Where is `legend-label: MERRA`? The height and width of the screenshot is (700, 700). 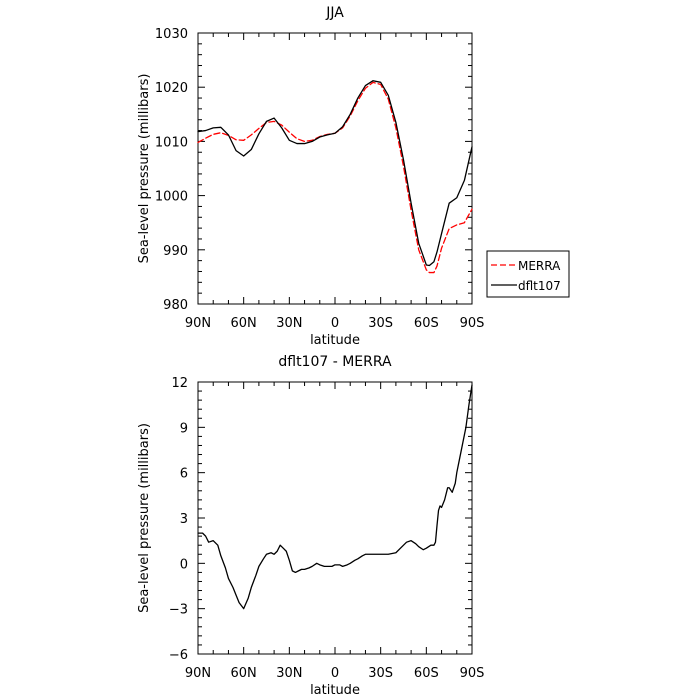
legend-label: MERRA is located at coordinates (539, 266).